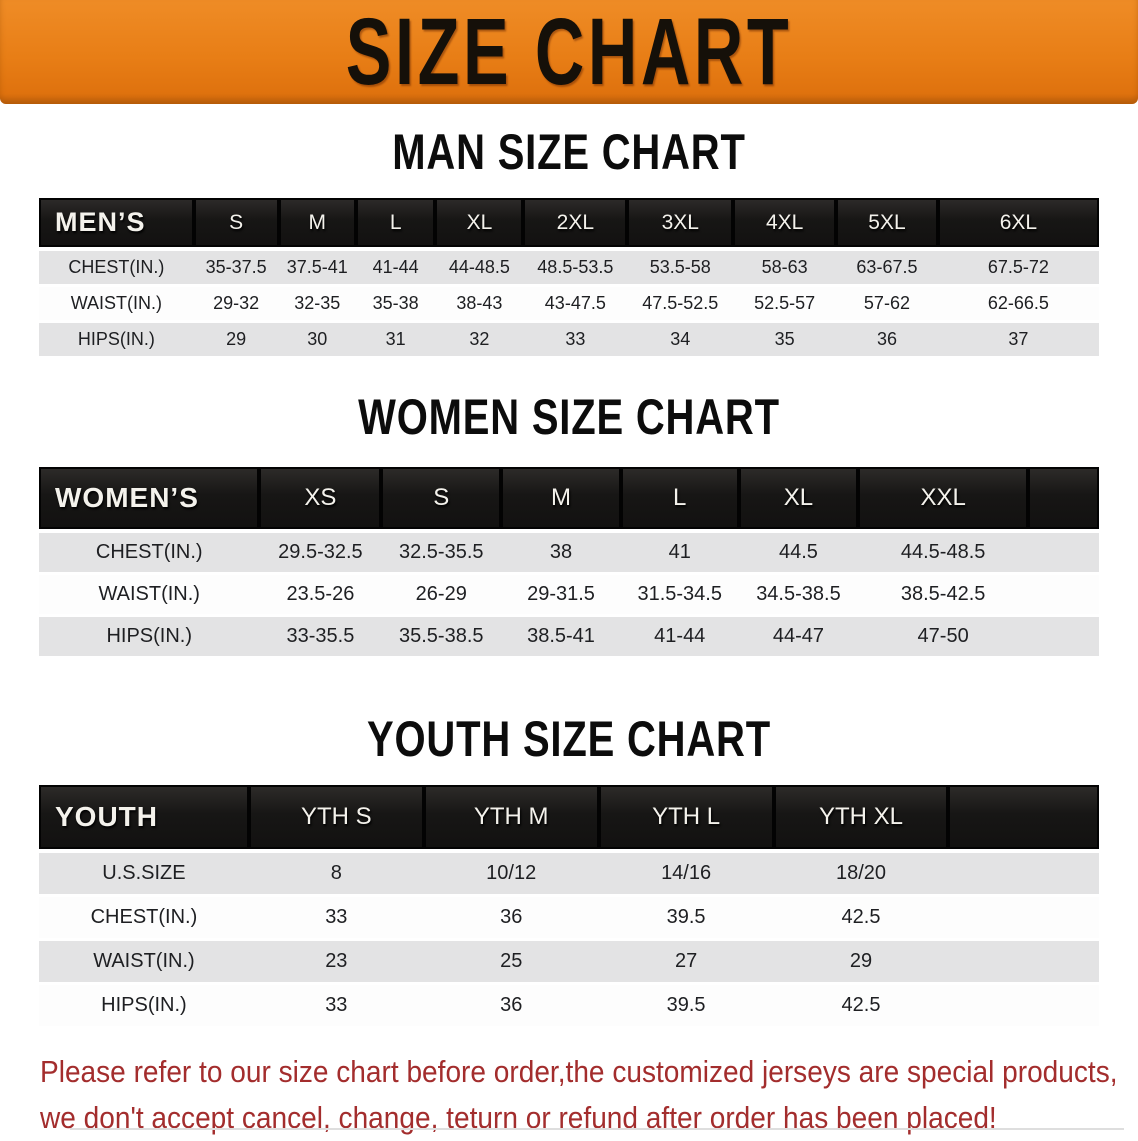 This screenshot has width=1138, height=1141. I want to click on women-header-row: WOMEN’S XS S M L XL XXL, so click(569, 500).